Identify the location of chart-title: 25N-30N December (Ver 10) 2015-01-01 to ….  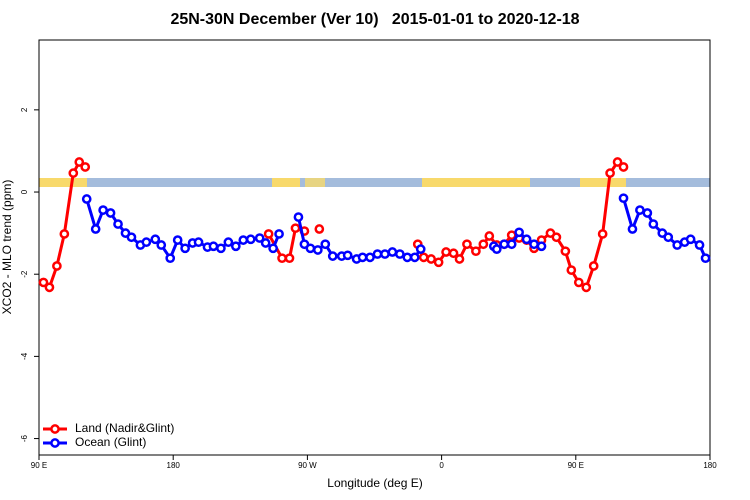
(374, 19).